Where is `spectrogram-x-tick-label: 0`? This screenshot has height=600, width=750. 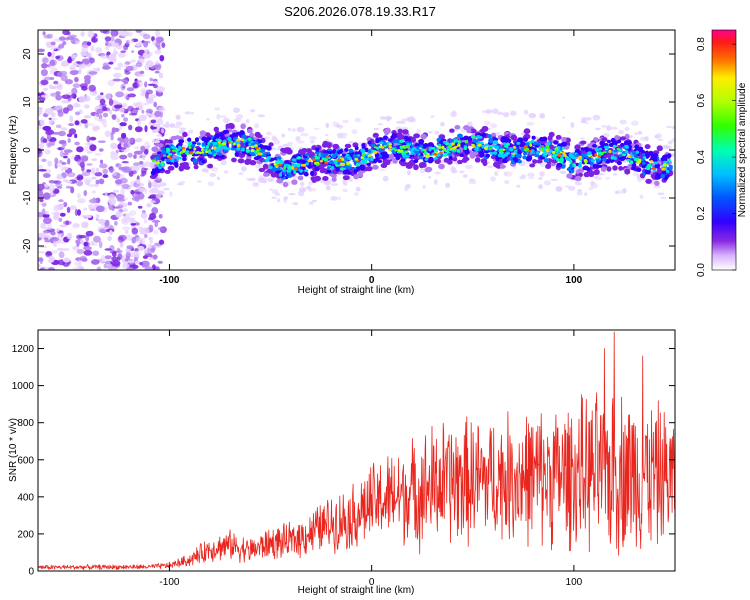 spectrogram-x-tick-label: 0 is located at coordinates (372, 280).